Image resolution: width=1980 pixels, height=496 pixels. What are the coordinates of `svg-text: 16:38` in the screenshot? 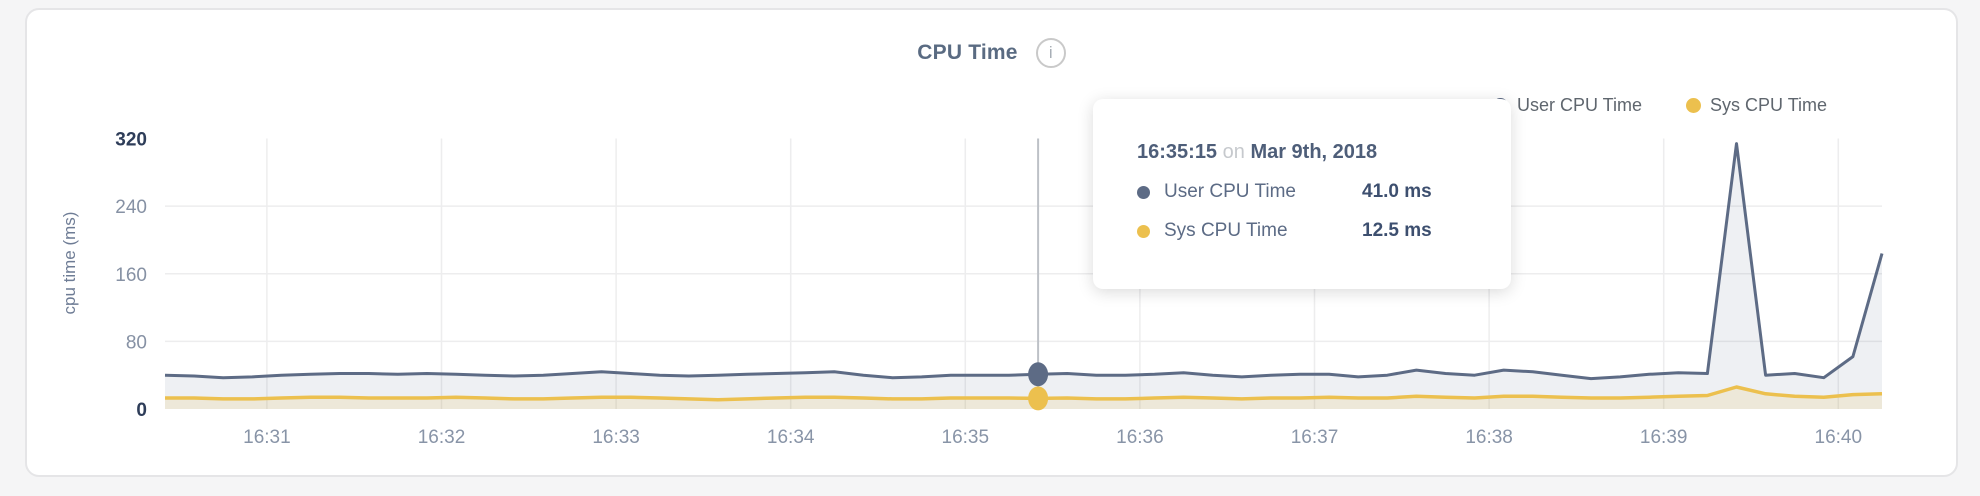 It's located at (1489, 437).